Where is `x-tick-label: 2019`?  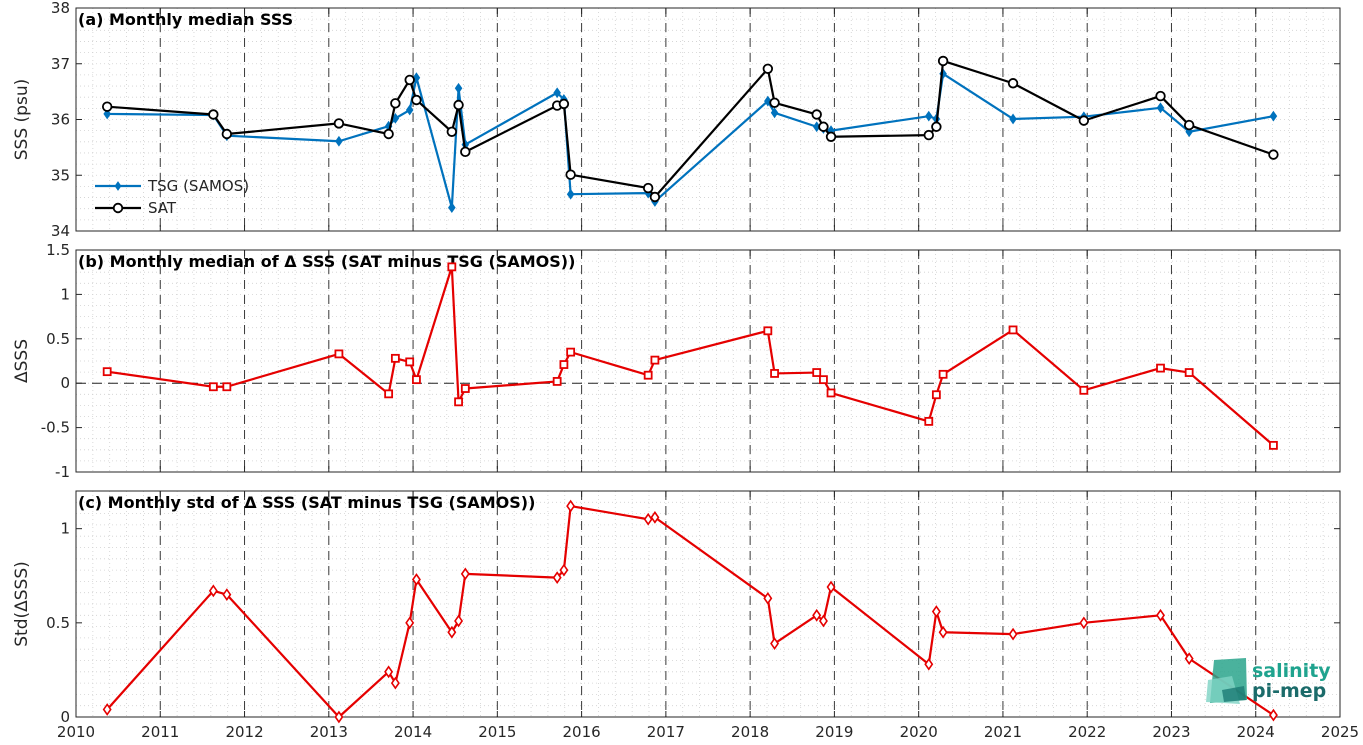
x-tick-label: 2019 is located at coordinates (834, 732).